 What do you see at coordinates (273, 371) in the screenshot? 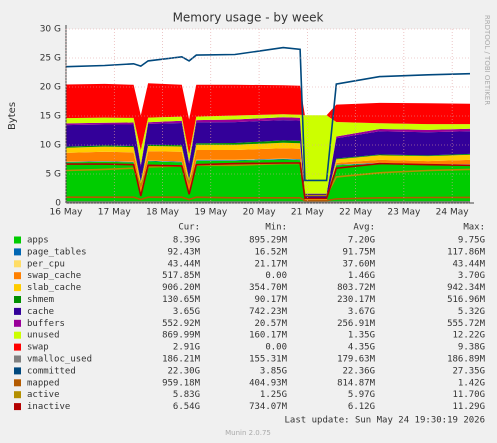
I see `legend-stat: 3.85G` at bounding box center [273, 371].